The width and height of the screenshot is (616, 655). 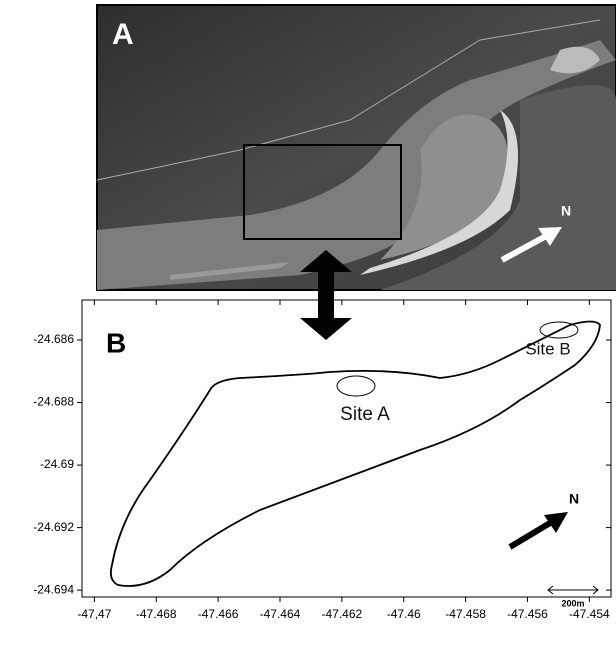 I want to click on x-tick-label: -47.454, so click(x=589, y=614).